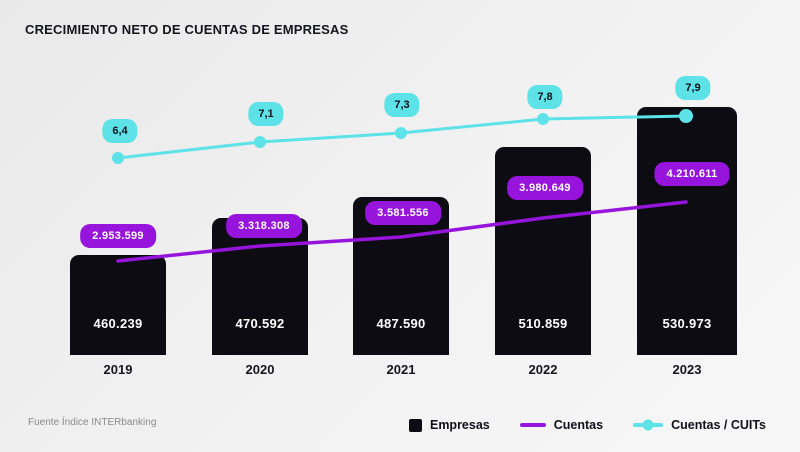  What do you see at coordinates (718, 425) in the screenshot?
I see `legend-label-cuits: Cuentas / CUITs` at bounding box center [718, 425].